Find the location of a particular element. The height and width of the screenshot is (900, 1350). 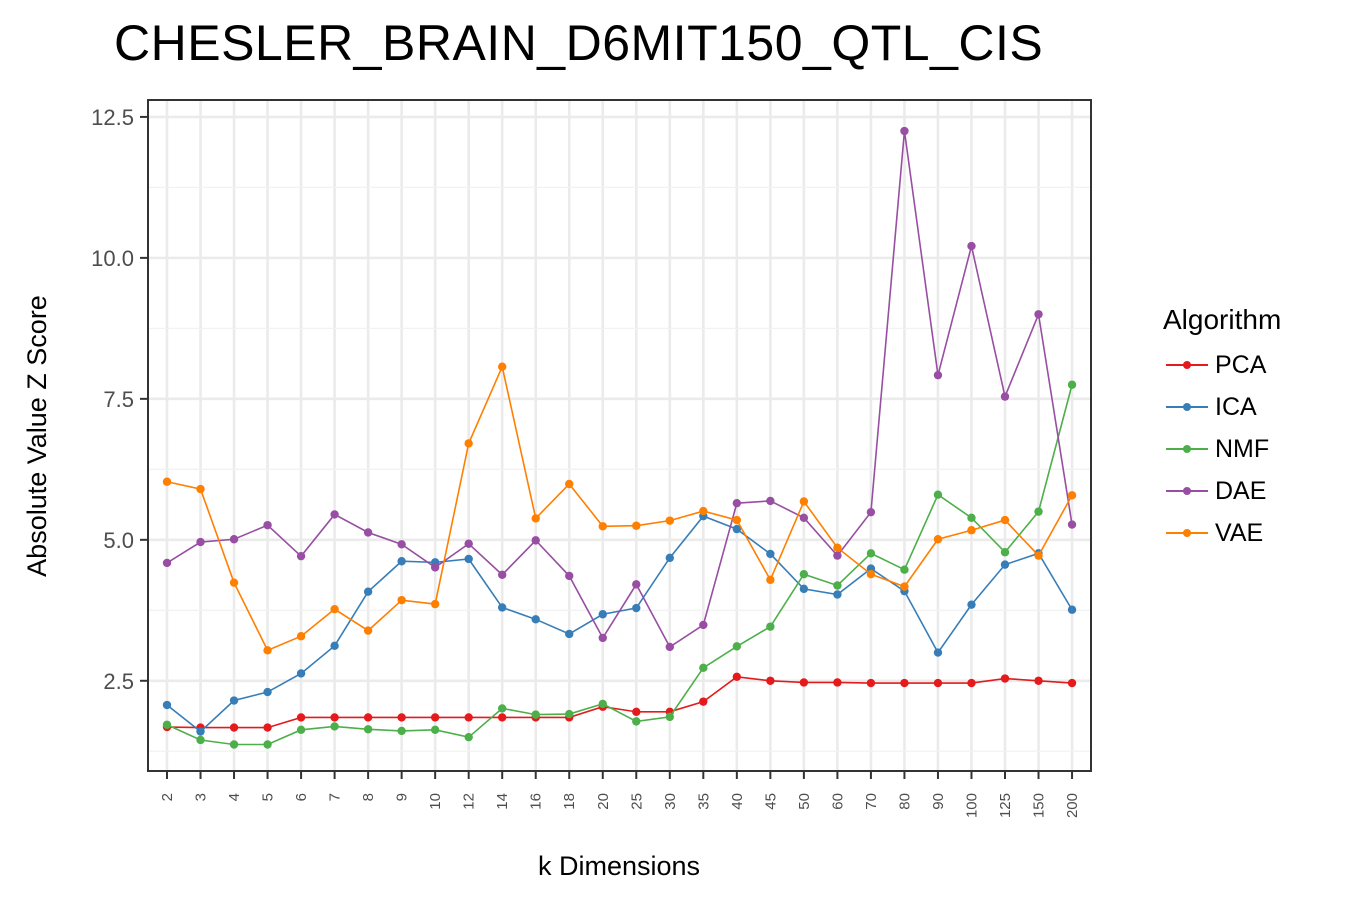

x-tick-label: 45 is located at coordinates (770, 801).